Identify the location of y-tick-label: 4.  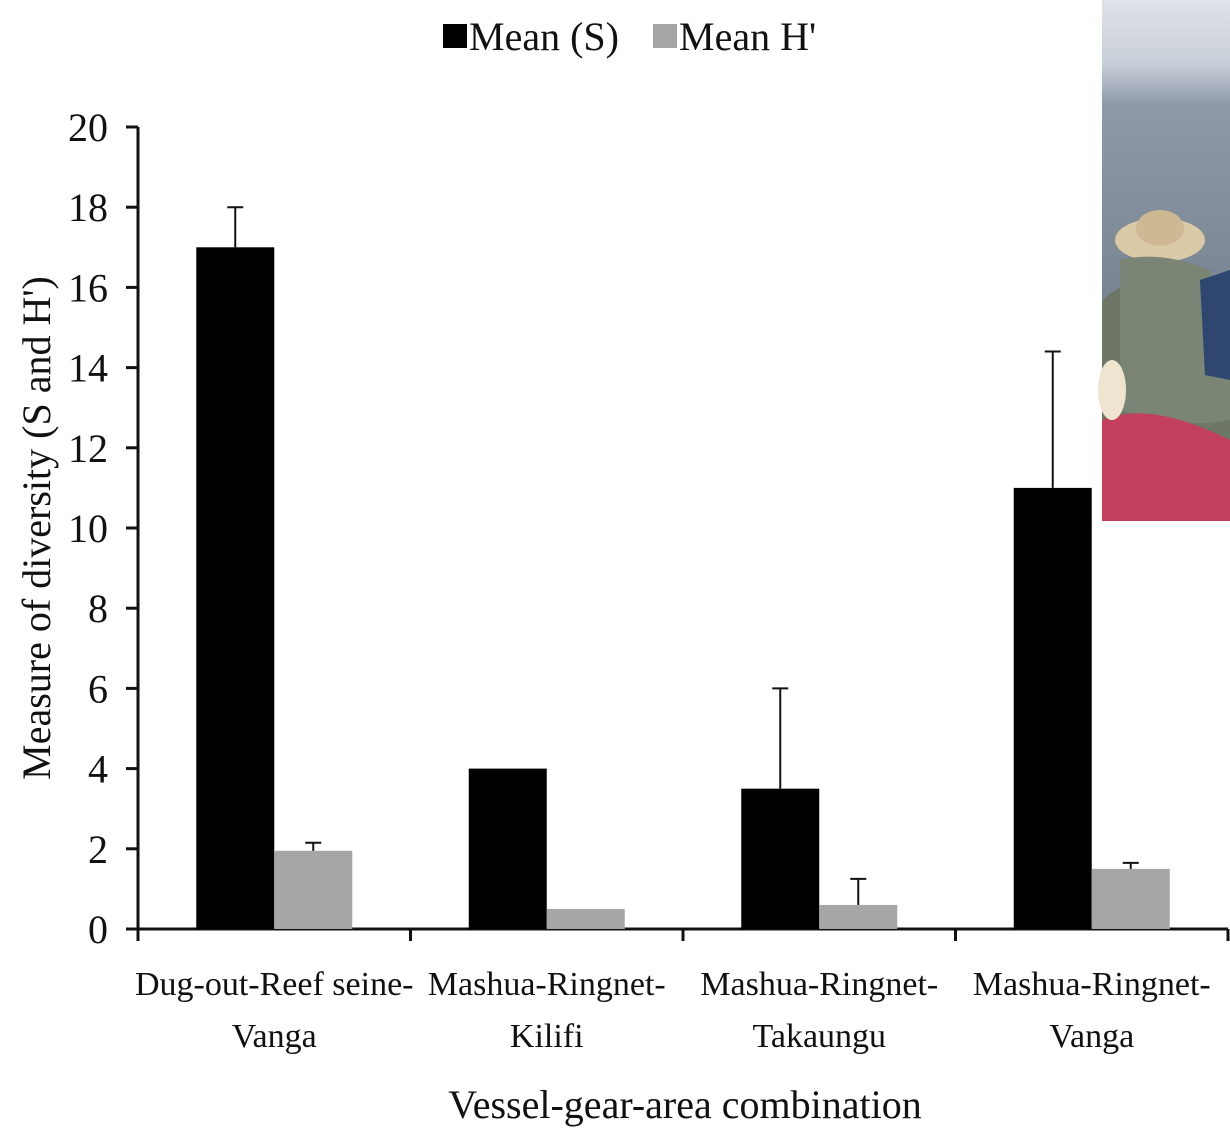
(98, 769).